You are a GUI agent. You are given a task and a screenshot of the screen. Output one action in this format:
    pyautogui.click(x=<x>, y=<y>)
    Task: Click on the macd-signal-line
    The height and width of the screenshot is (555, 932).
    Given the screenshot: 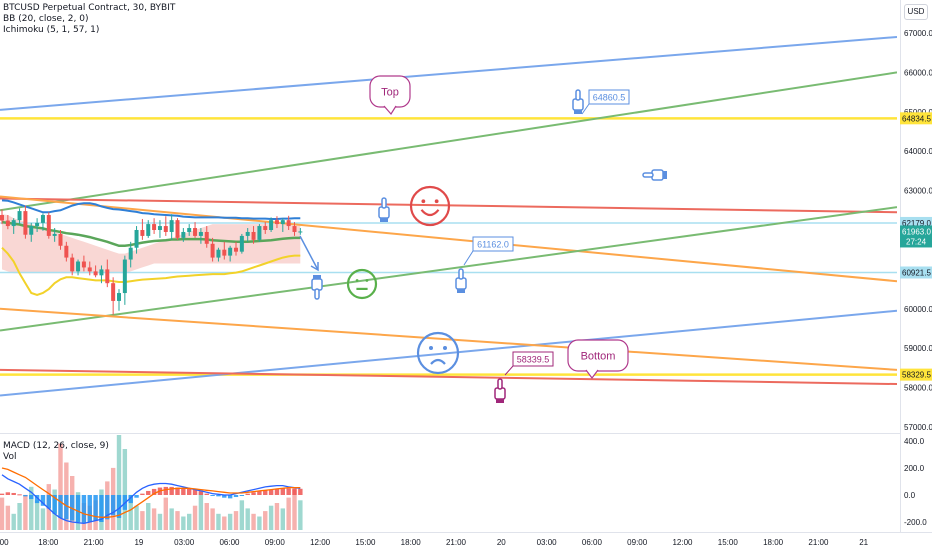 What is the action you would take?
    pyautogui.click(x=151, y=492)
    